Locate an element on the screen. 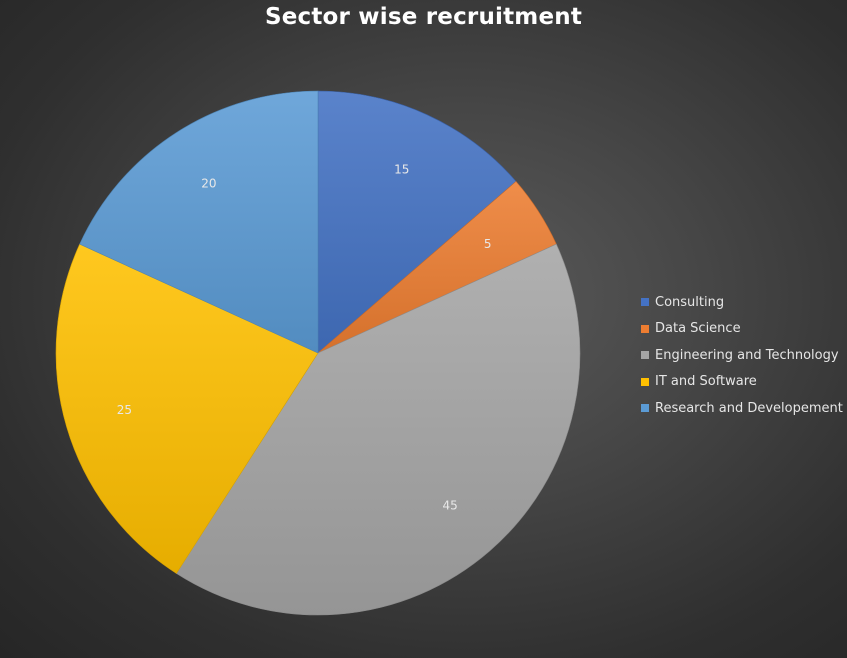 This screenshot has height=658, width=847. legend-swatch-research-and-developement is located at coordinates (645, 408).